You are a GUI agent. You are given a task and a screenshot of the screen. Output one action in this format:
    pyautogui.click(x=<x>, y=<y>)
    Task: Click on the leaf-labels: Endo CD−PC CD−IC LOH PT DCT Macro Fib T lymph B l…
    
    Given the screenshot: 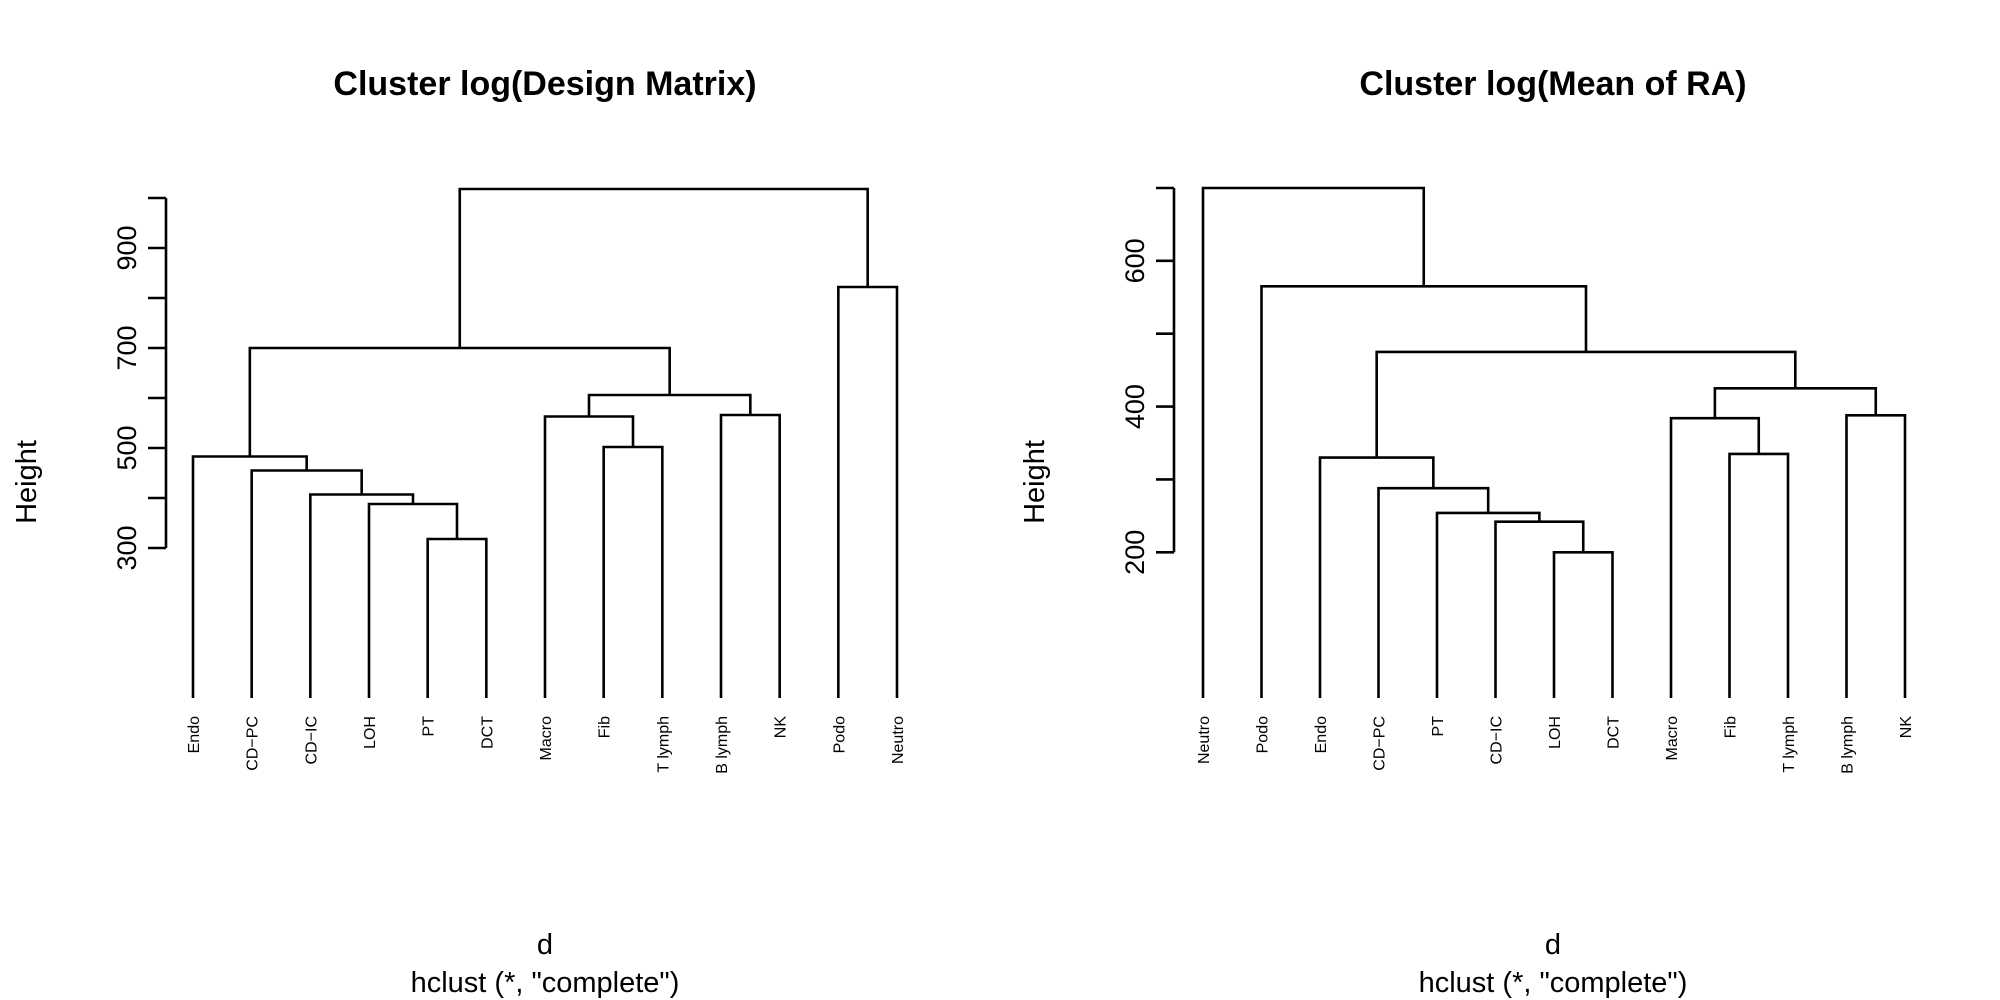 What is the action you would take?
    pyautogui.click(x=546, y=745)
    